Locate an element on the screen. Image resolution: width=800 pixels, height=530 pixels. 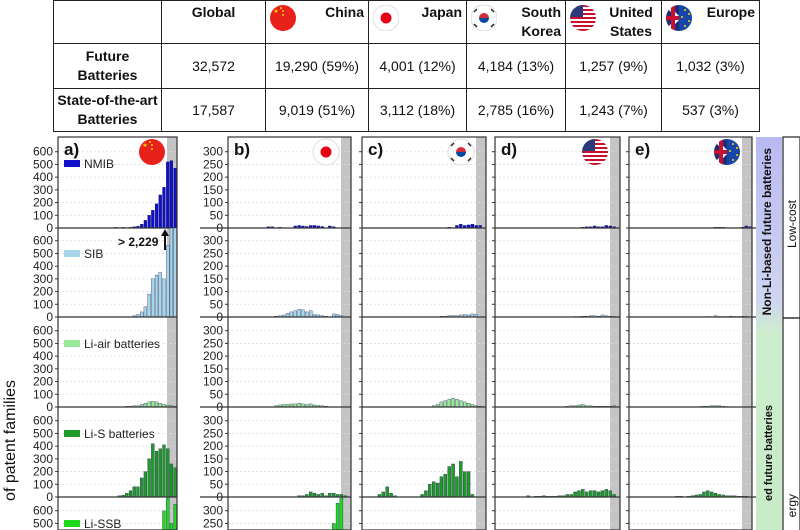
group-band is located at coordinates (769, 333).